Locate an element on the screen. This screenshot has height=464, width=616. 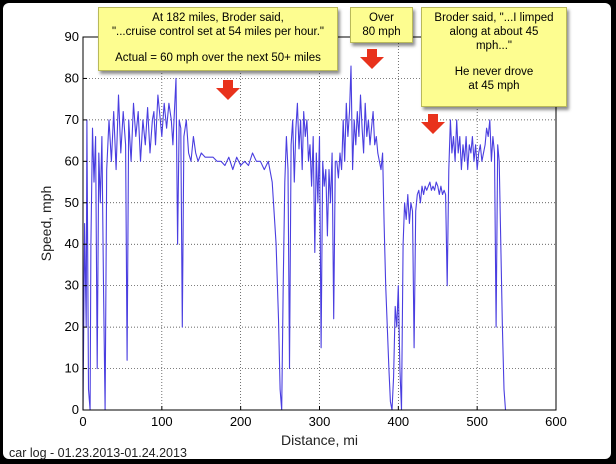
y-tick-label: 20 is located at coordinates (72, 326).